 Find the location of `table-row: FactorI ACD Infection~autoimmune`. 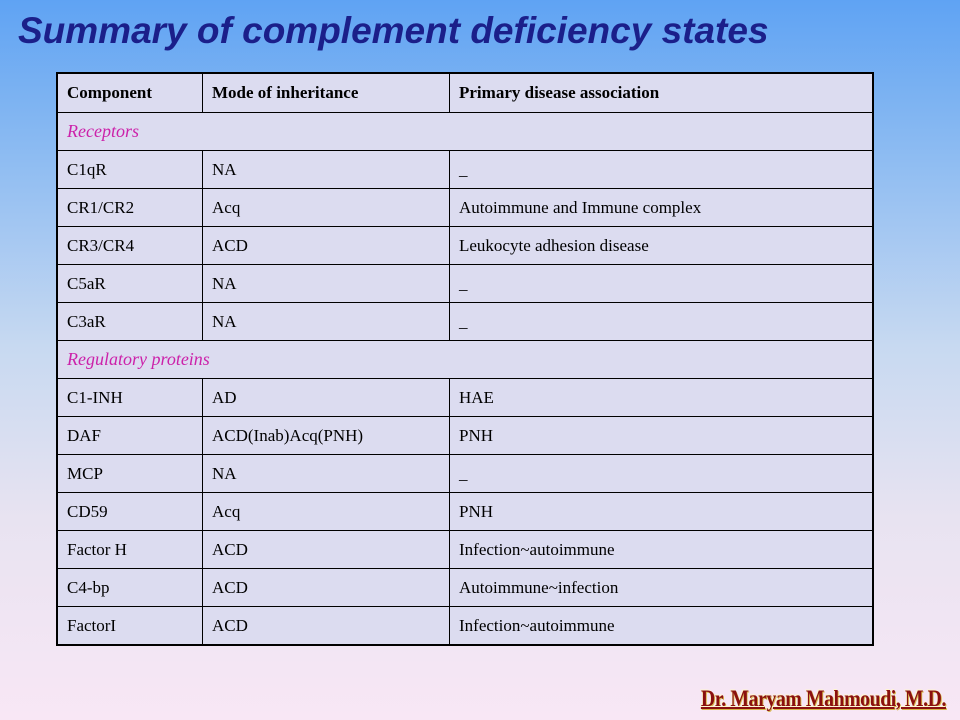

table-row: FactorI ACD Infection~autoimmune is located at coordinates (465, 626).